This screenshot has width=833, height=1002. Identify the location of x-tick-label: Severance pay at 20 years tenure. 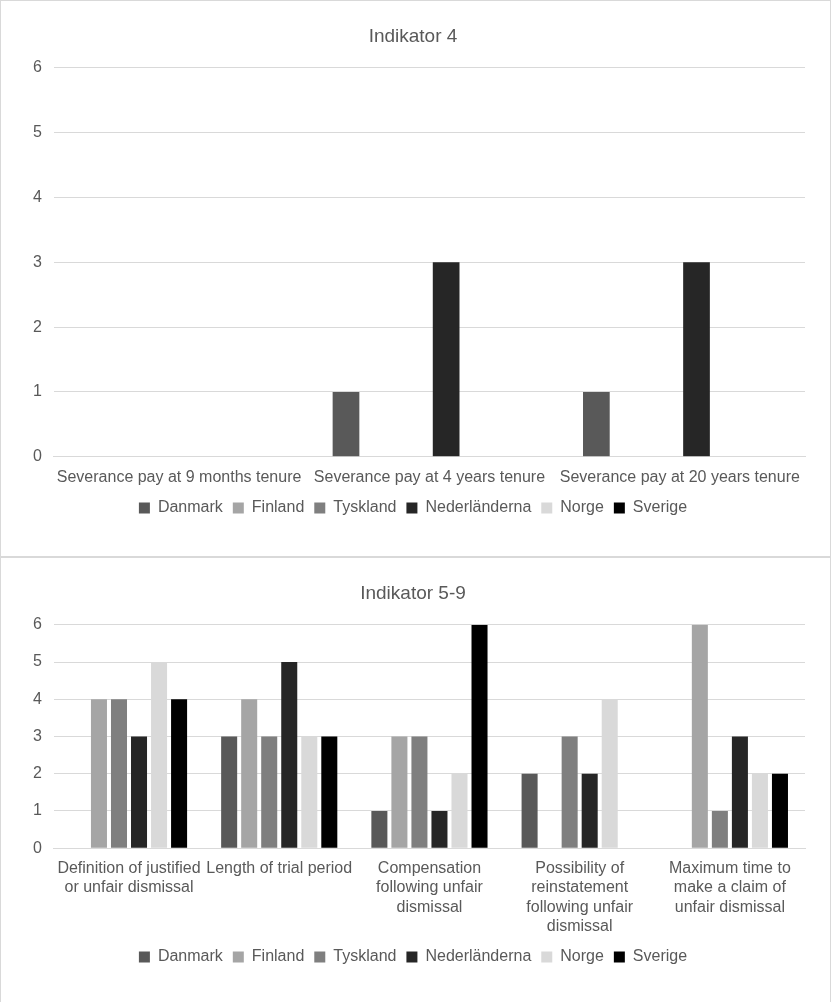
(679, 476).